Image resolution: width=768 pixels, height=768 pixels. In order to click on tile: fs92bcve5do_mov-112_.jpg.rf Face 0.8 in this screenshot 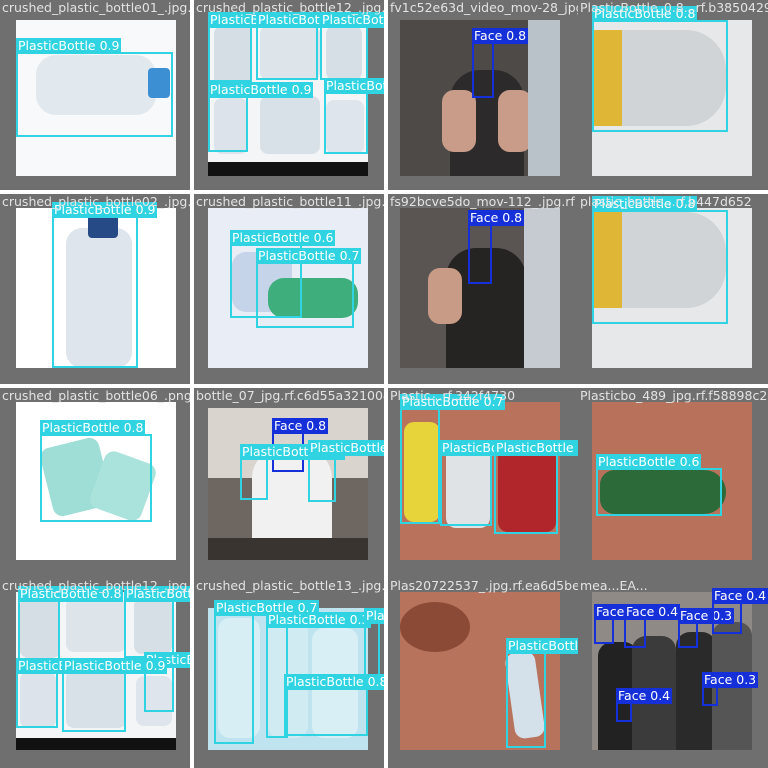, I will do `click(483, 289)`.